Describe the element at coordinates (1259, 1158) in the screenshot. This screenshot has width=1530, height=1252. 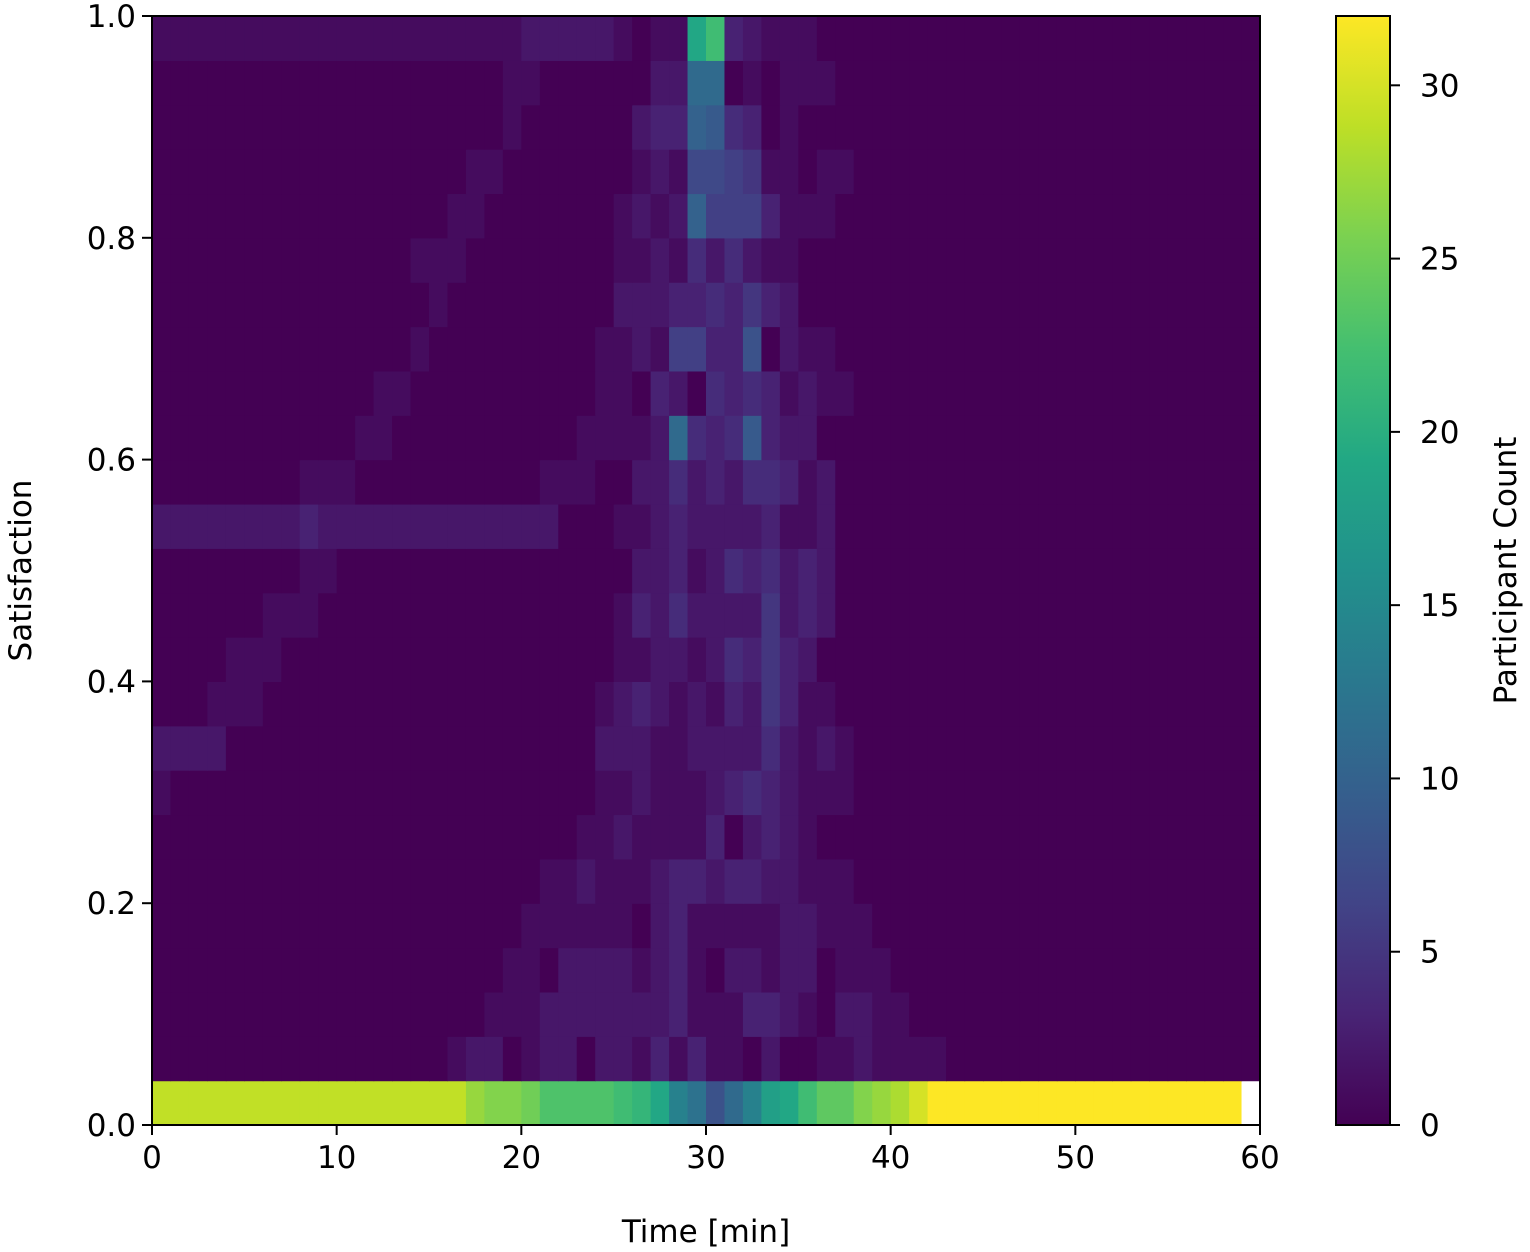
I see `x-tick-label: 60` at that location.